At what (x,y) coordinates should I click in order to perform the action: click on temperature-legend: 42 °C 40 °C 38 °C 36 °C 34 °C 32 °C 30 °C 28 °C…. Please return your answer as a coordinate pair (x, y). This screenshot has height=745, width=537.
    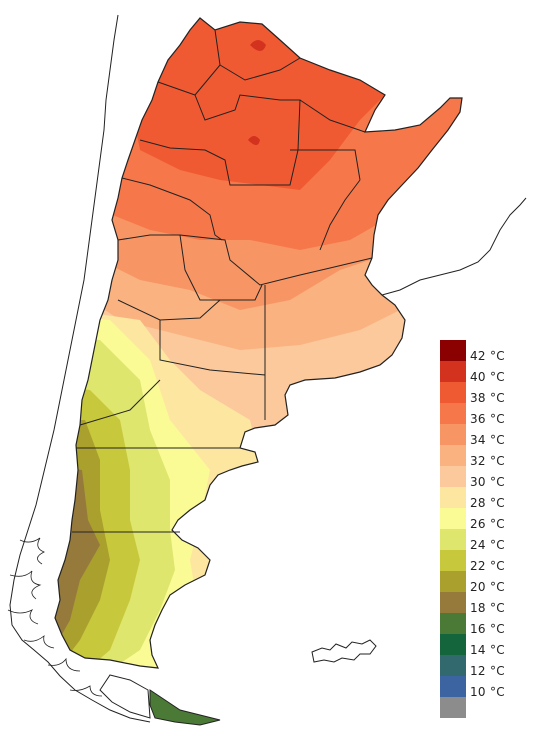
    Looking at the image, I should click on (487, 529).